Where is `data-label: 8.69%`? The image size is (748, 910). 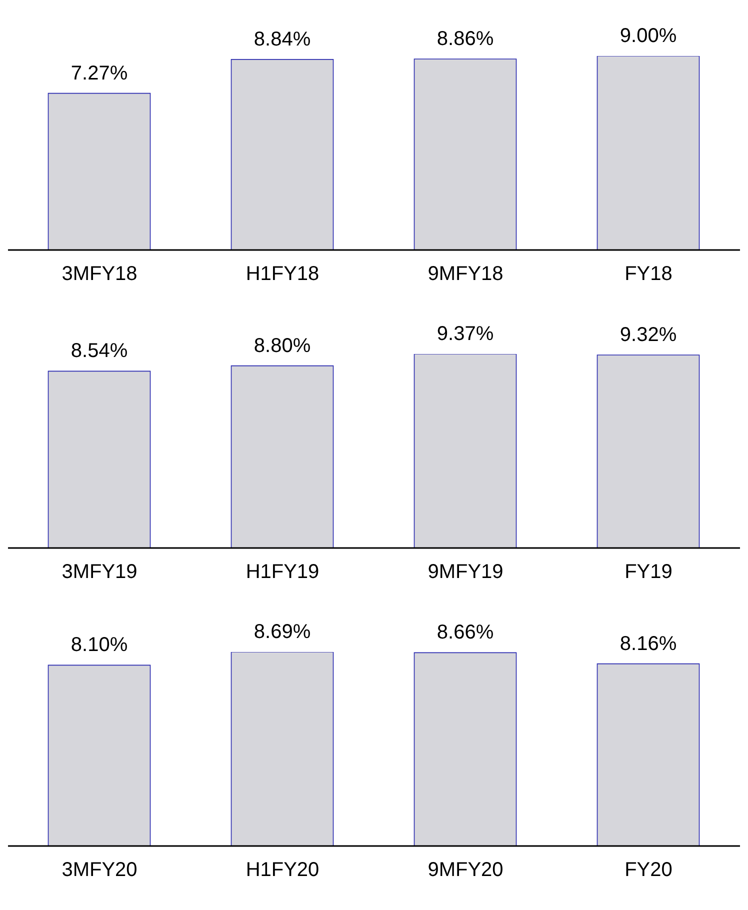
data-label: 8.69% is located at coordinates (282, 632).